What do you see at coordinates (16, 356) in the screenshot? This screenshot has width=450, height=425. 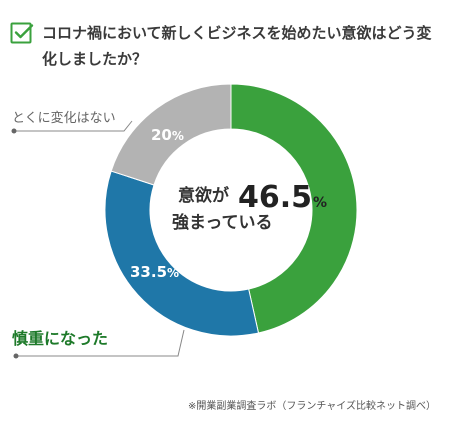 I see `callout-dot-careful` at bounding box center [16, 356].